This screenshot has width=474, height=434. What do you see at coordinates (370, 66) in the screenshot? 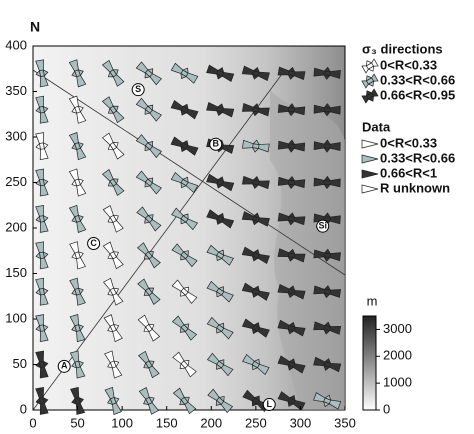
I see `glyph-bar` at bounding box center [370, 66].